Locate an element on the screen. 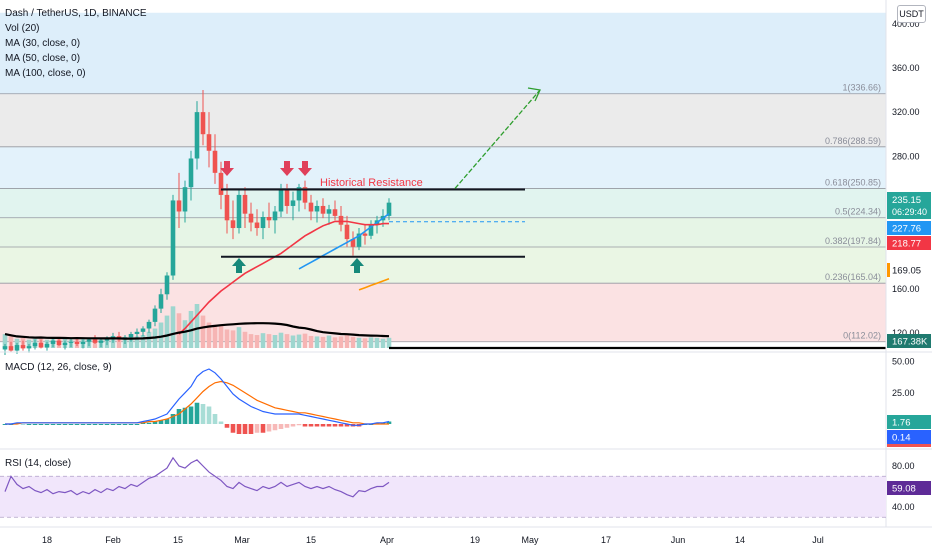  currency-button: USDT is located at coordinates (911, 14).